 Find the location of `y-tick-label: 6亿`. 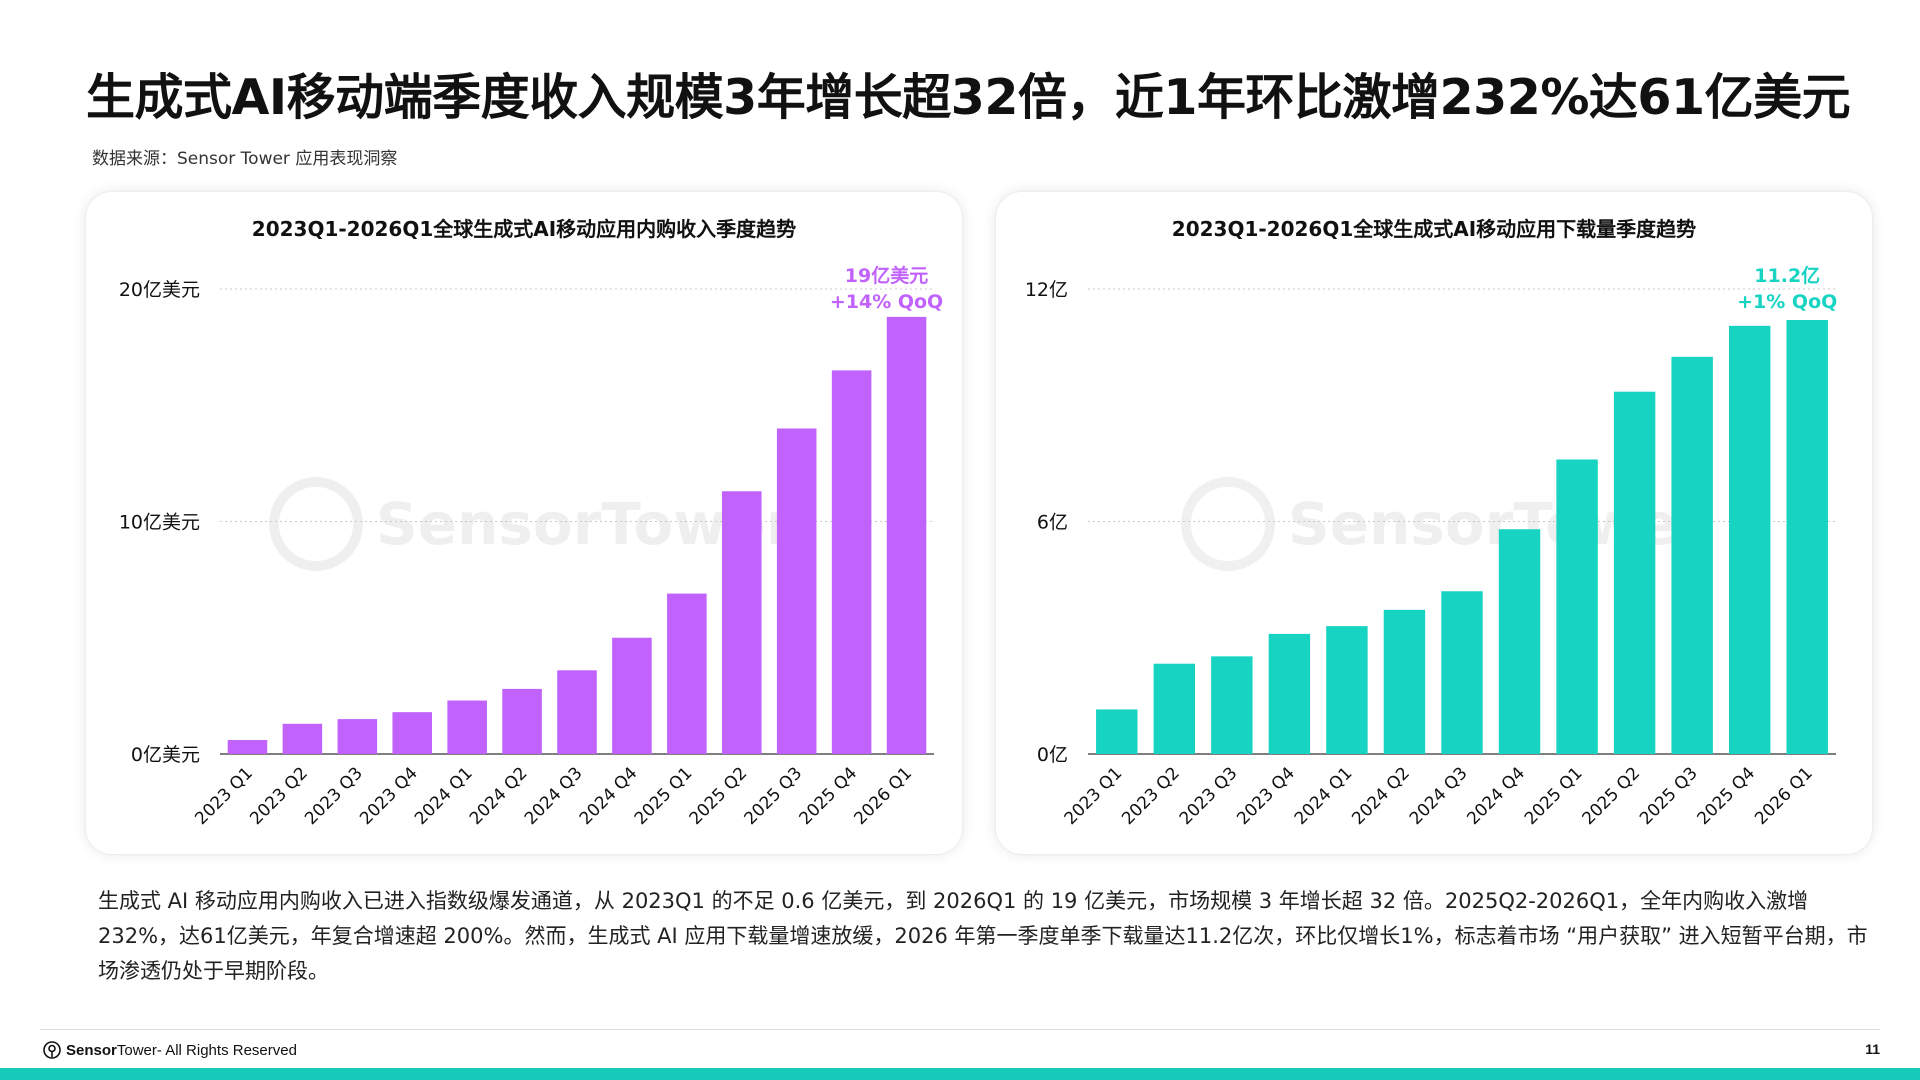

y-tick-label: 6亿 is located at coordinates (1052, 523).